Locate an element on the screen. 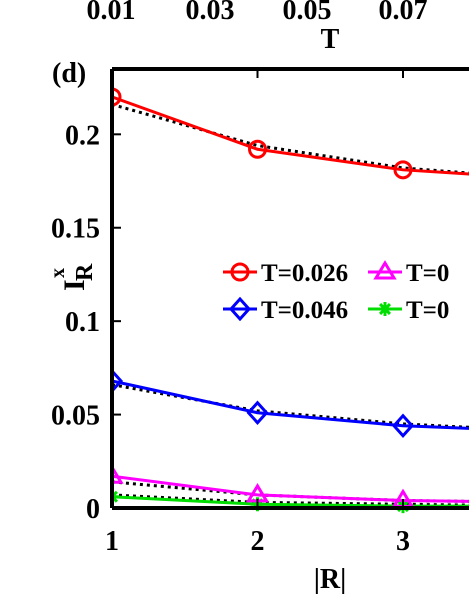  y-axis-label-sub: R is located at coordinates (85, 272).